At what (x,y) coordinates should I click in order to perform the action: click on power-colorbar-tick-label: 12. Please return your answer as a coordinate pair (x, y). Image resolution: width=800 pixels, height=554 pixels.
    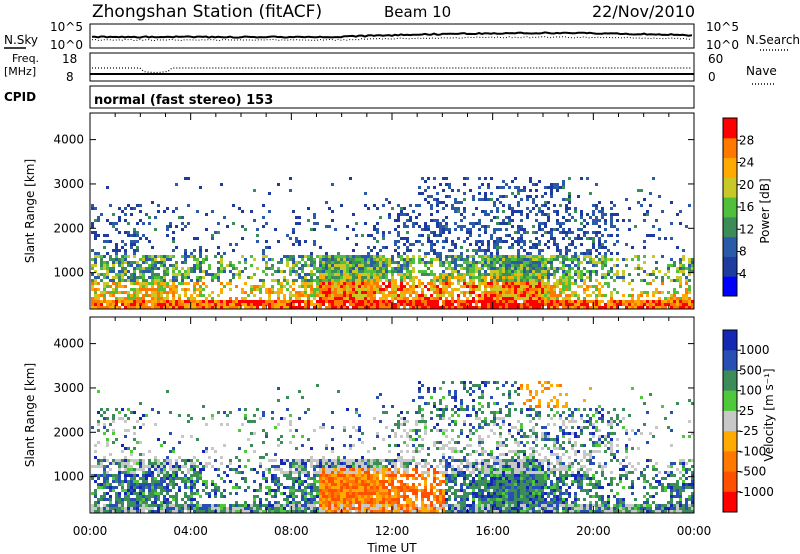
    Looking at the image, I should click on (746, 229).